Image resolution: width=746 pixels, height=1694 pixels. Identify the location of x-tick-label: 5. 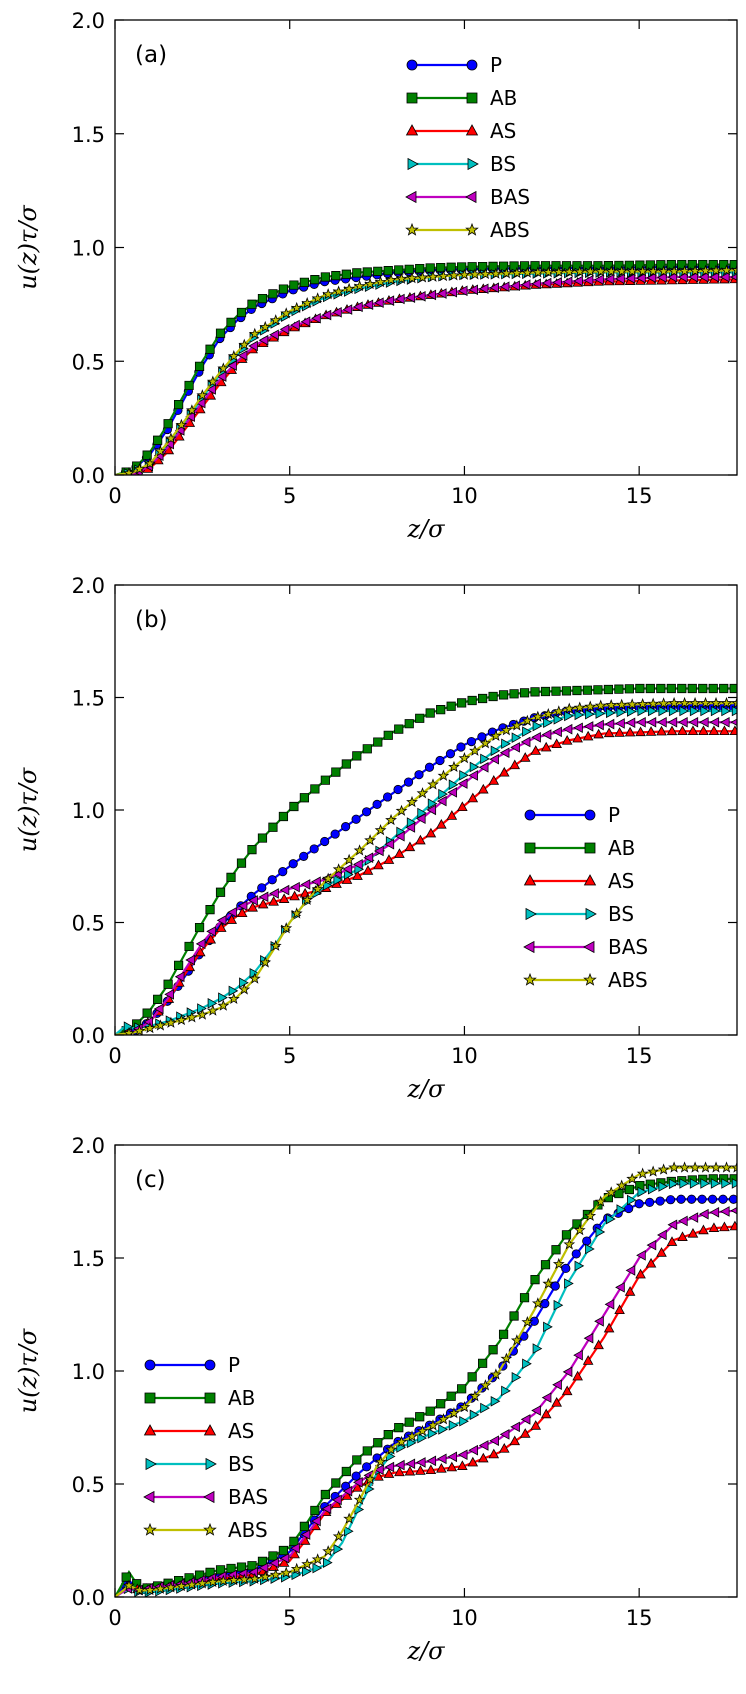
(289, 1056).